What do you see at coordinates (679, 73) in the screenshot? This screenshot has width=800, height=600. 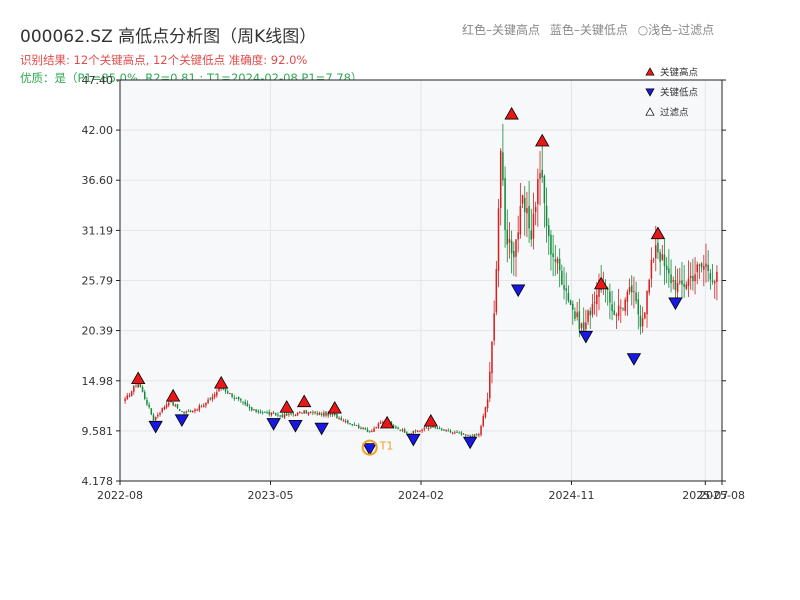 I see `legend-label: 关键高点` at bounding box center [679, 73].